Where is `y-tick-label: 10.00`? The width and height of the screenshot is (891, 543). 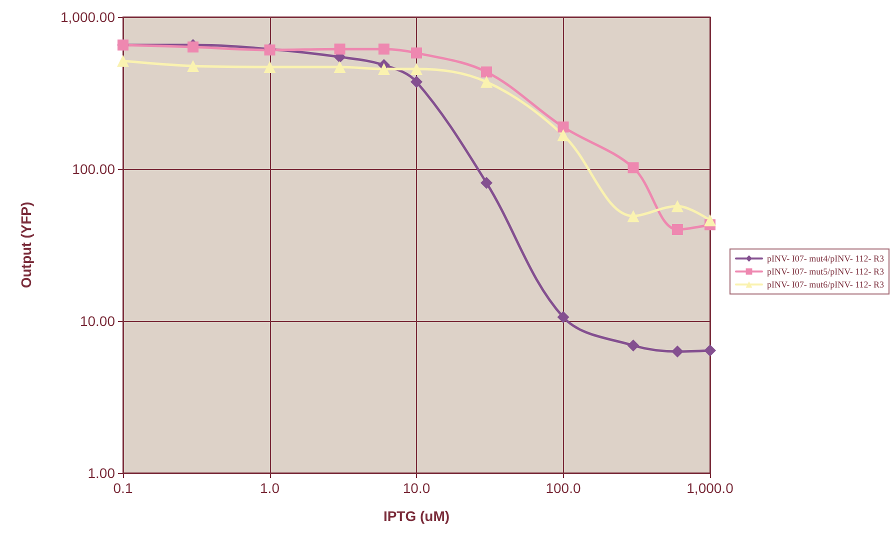
y-tick-label: 10.00 is located at coordinates (98, 321).